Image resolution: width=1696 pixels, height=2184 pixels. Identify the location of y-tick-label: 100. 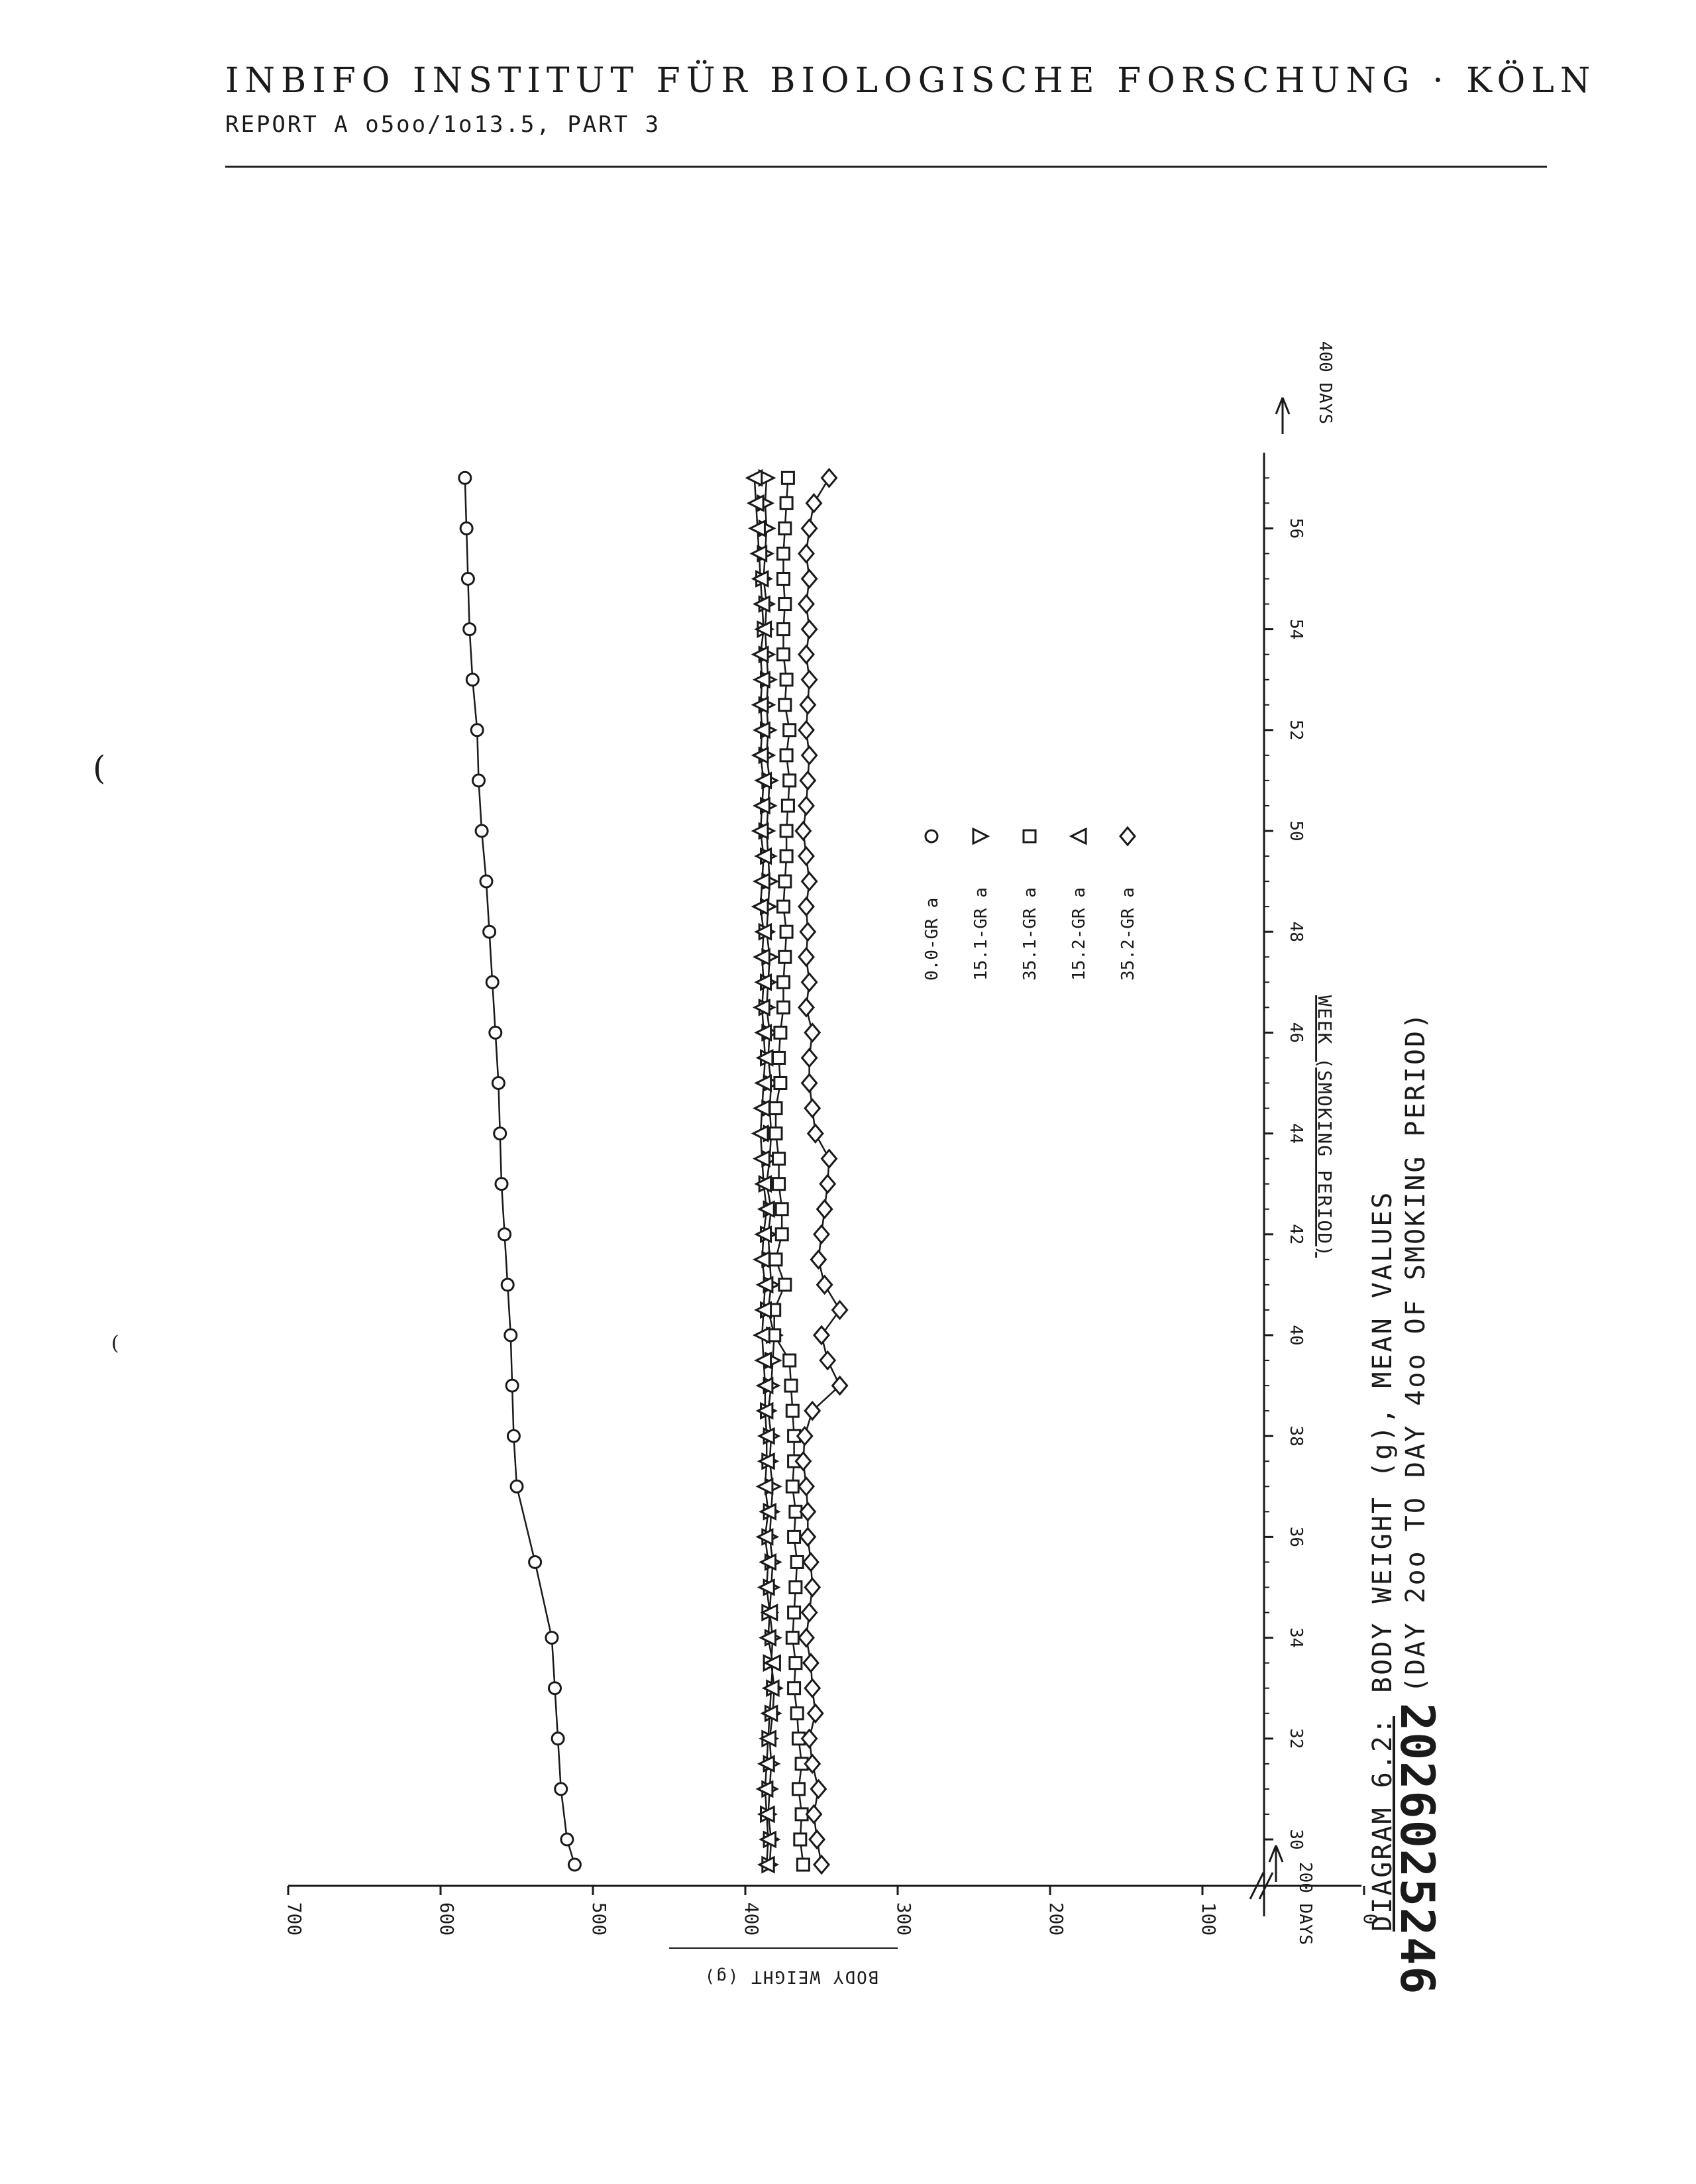
(1209, 1919).